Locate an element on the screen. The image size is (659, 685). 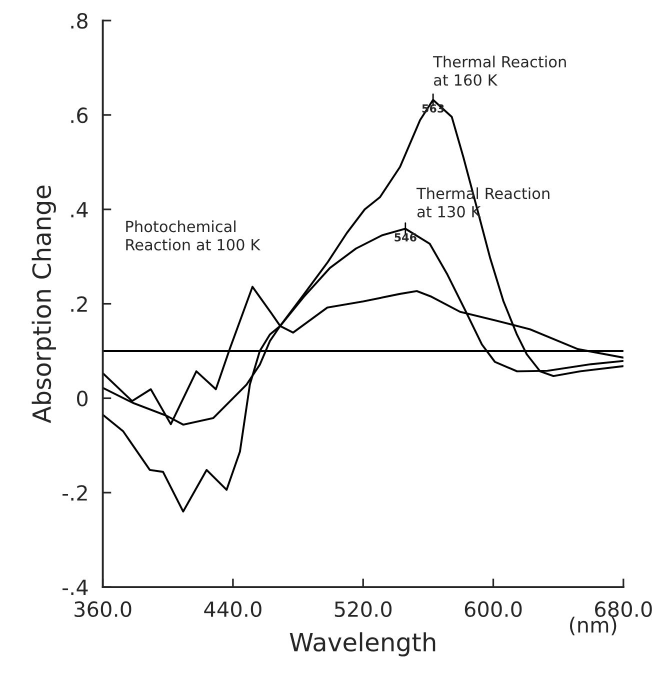
y-tick-label: 0 is located at coordinates (82, 398).